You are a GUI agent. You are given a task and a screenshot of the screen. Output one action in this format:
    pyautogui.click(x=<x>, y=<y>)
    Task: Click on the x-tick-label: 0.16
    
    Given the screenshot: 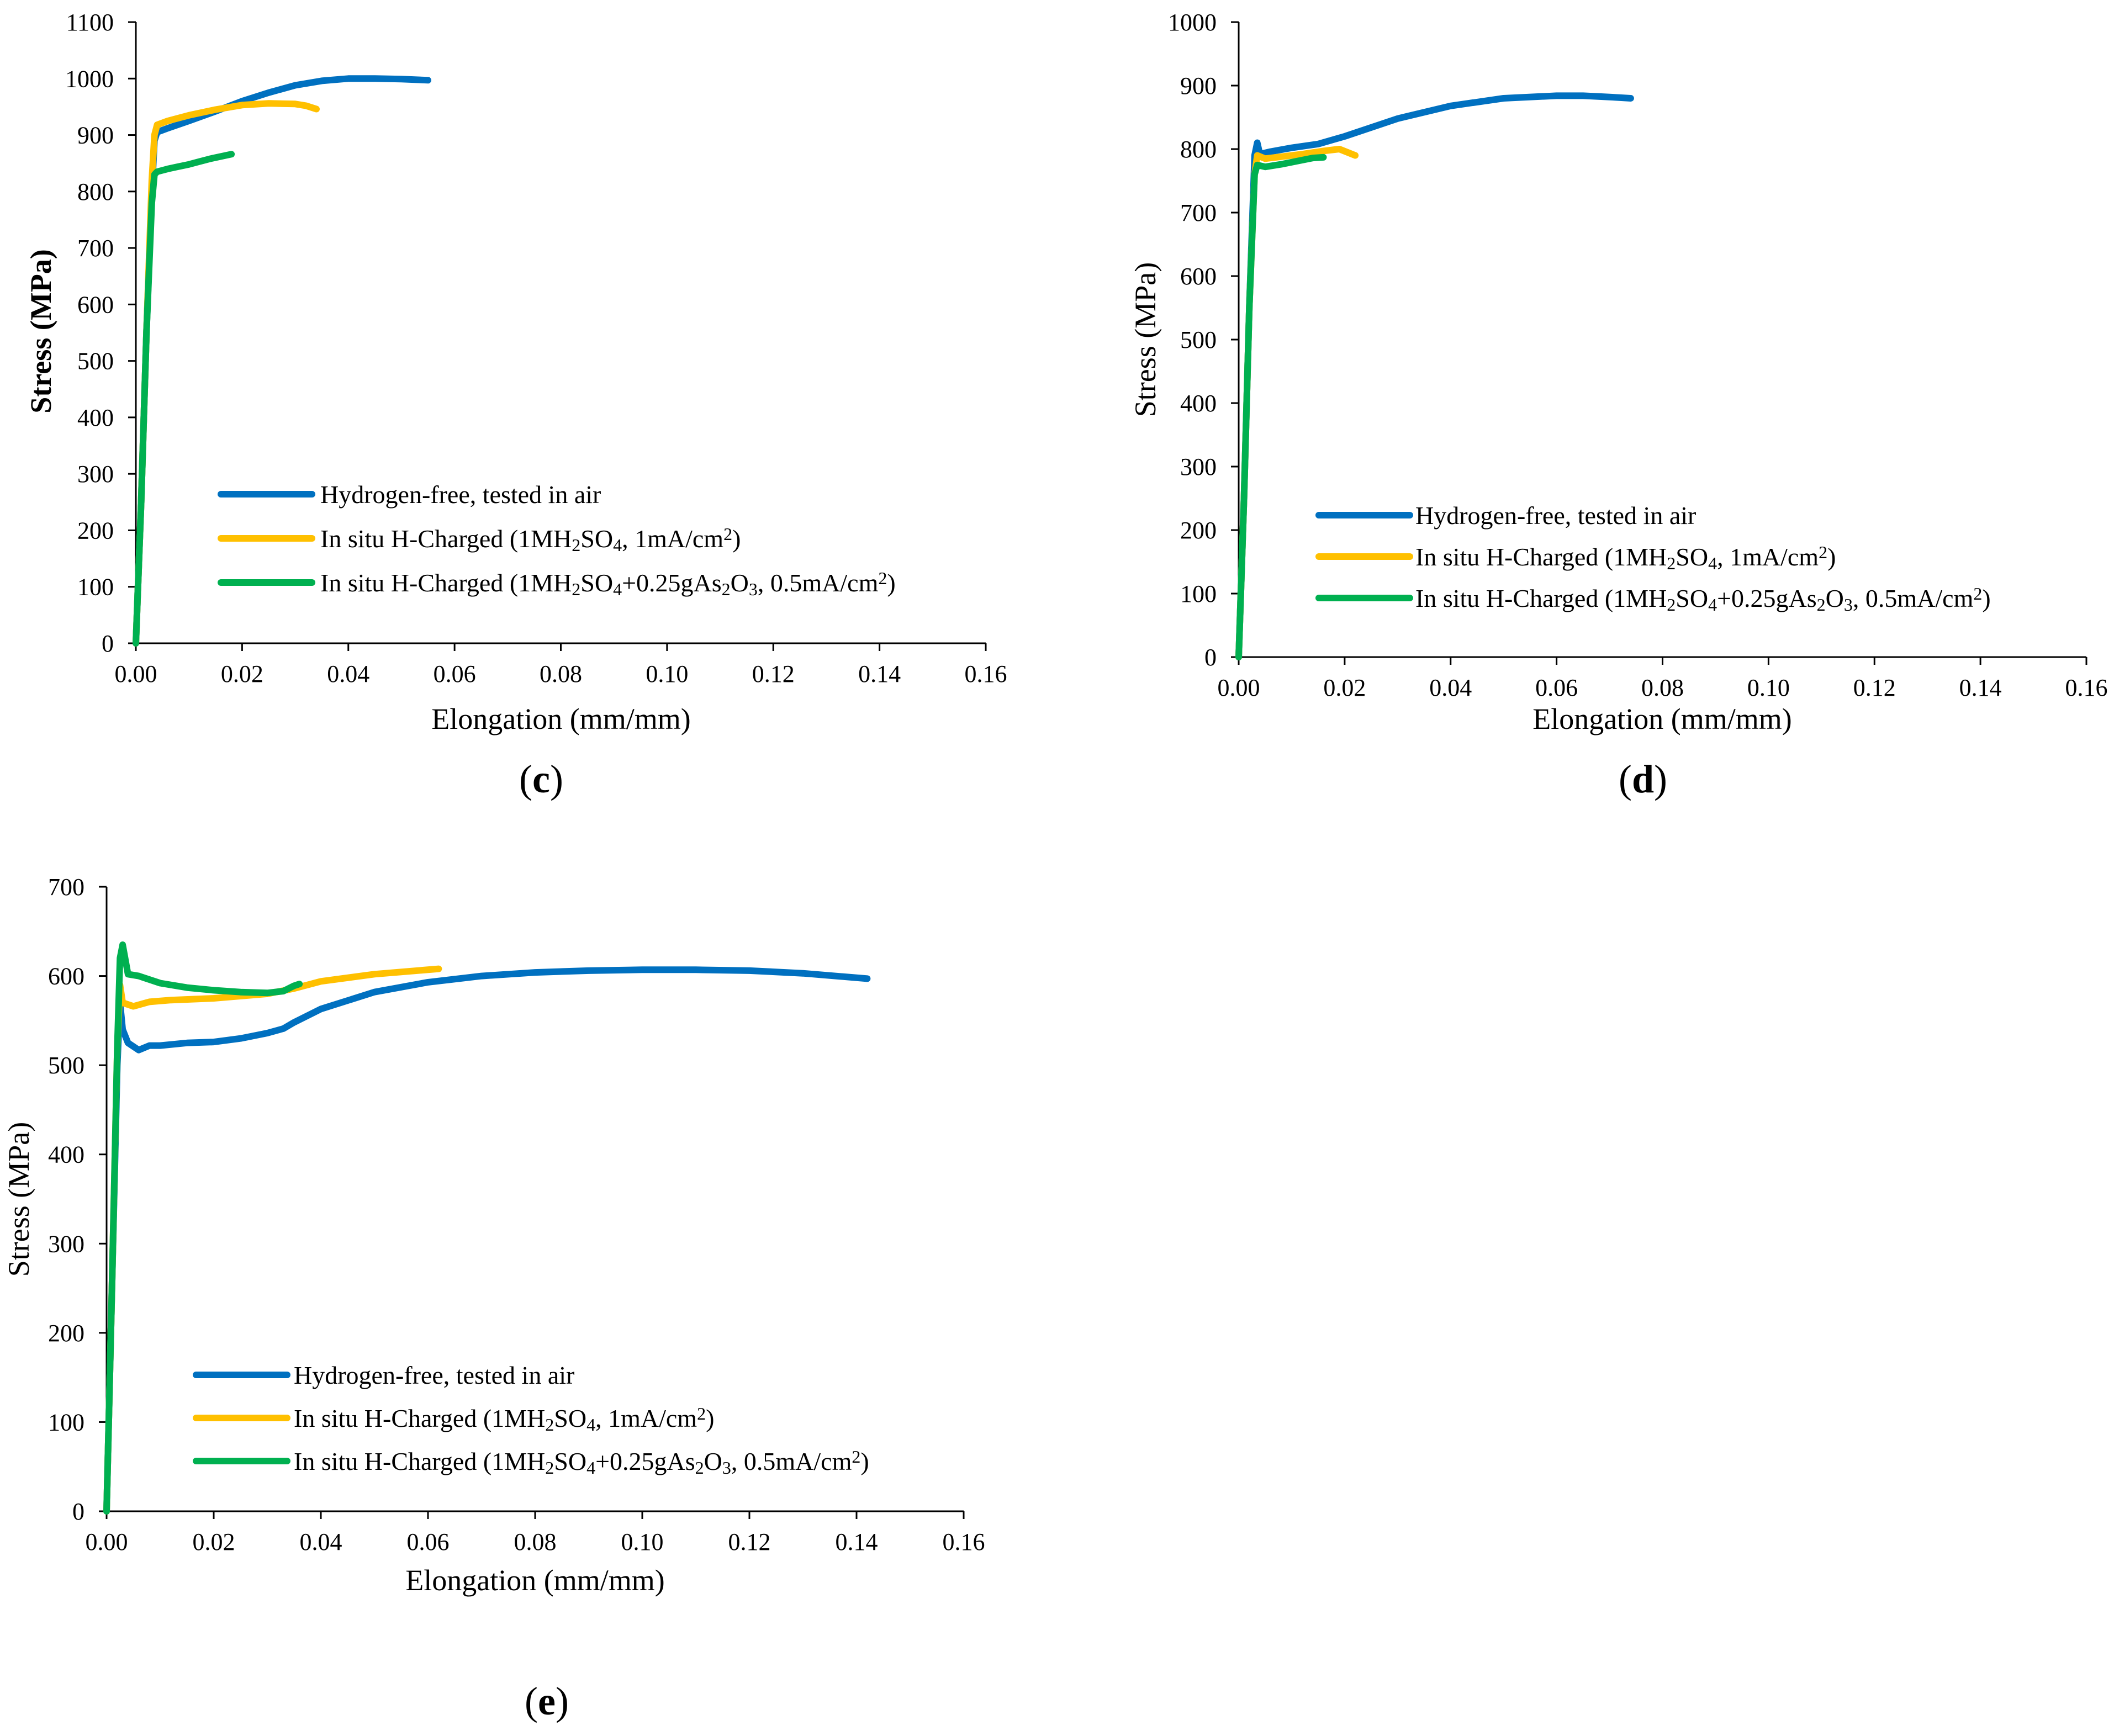 What is the action you would take?
    pyautogui.click(x=986, y=673)
    